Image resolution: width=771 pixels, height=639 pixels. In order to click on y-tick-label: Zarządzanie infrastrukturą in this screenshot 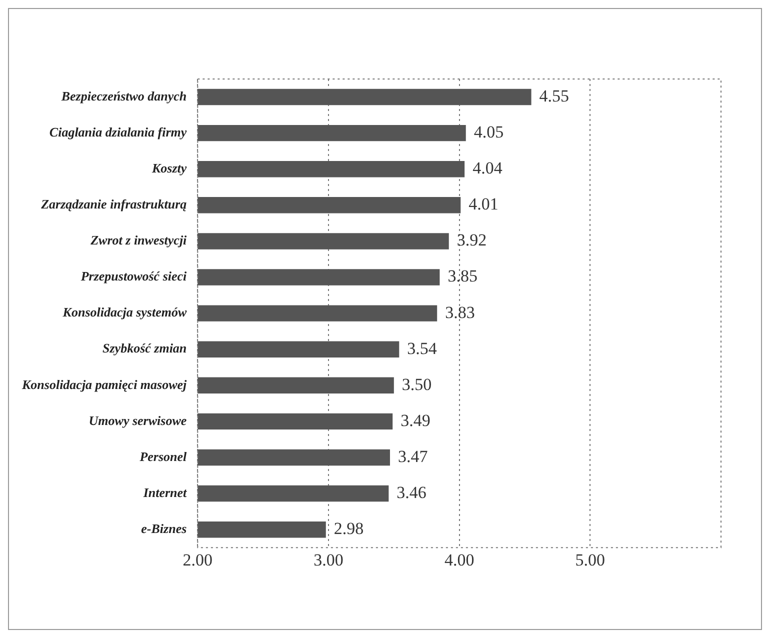, I will do `click(114, 204)`.